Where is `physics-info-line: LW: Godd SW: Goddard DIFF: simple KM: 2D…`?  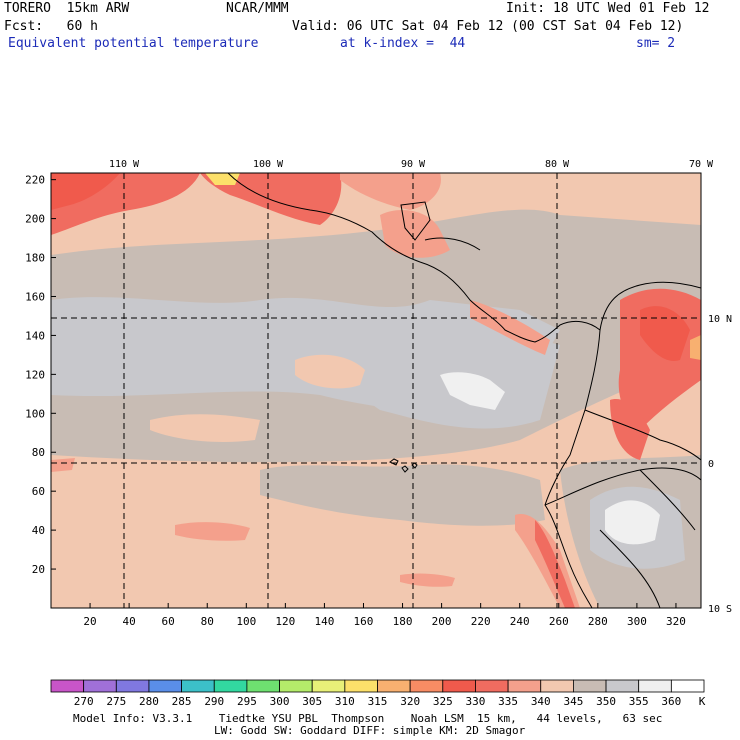
physics-info-line: LW: Godd SW: Goddard DIFF: simple KM: 2D… is located at coordinates (370, 730).